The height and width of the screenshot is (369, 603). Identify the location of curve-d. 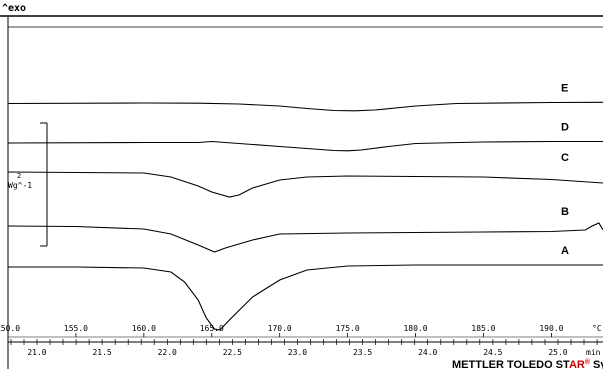
(305, 146).